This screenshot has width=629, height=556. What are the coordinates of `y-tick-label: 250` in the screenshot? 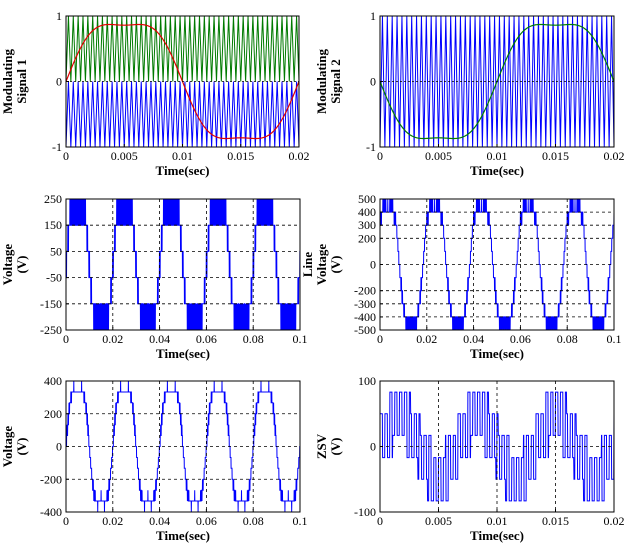 It's located at (53, 199).